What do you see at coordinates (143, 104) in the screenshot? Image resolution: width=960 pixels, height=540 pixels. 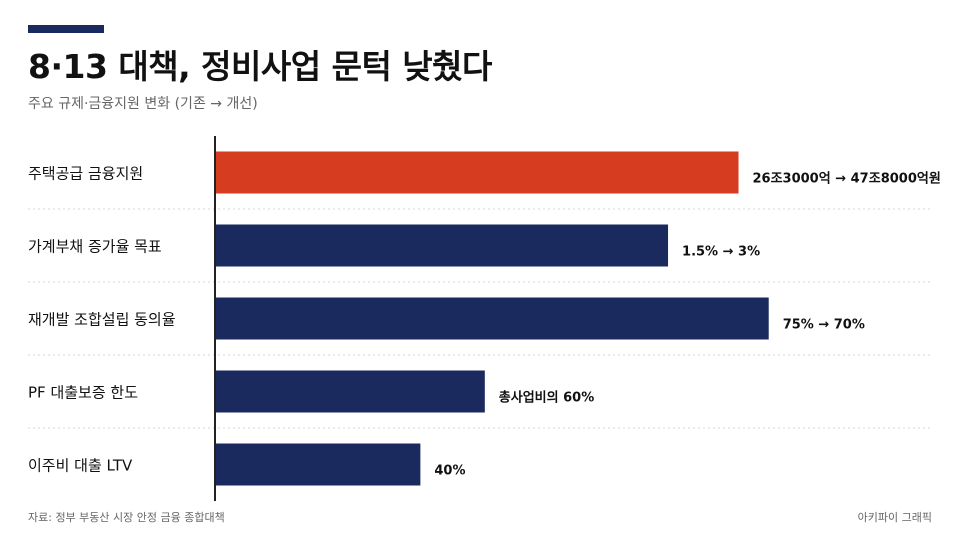 I see `page-subtitle: 주요 규제·금융지원 변화 (기존 → 개선)` at bounding box center [143, 104].